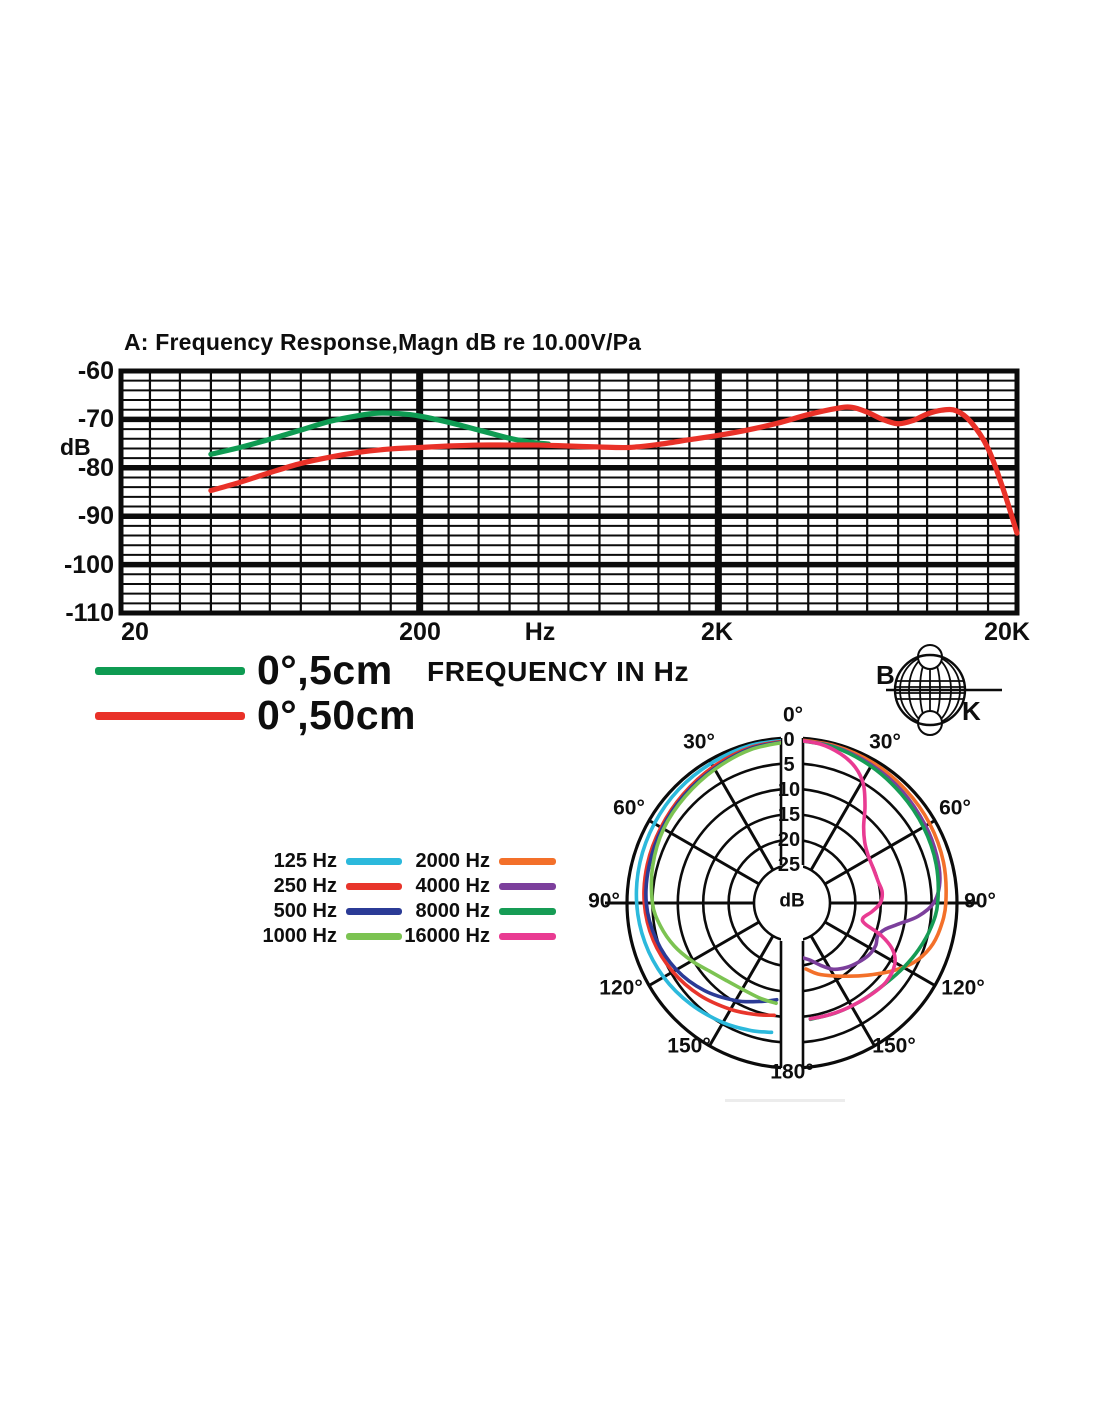 This screenshot has height=1422, width=1100. Describe the element at coordinates (95, 468) in the screenshot. I see `y-tick--80: -80` at that location.